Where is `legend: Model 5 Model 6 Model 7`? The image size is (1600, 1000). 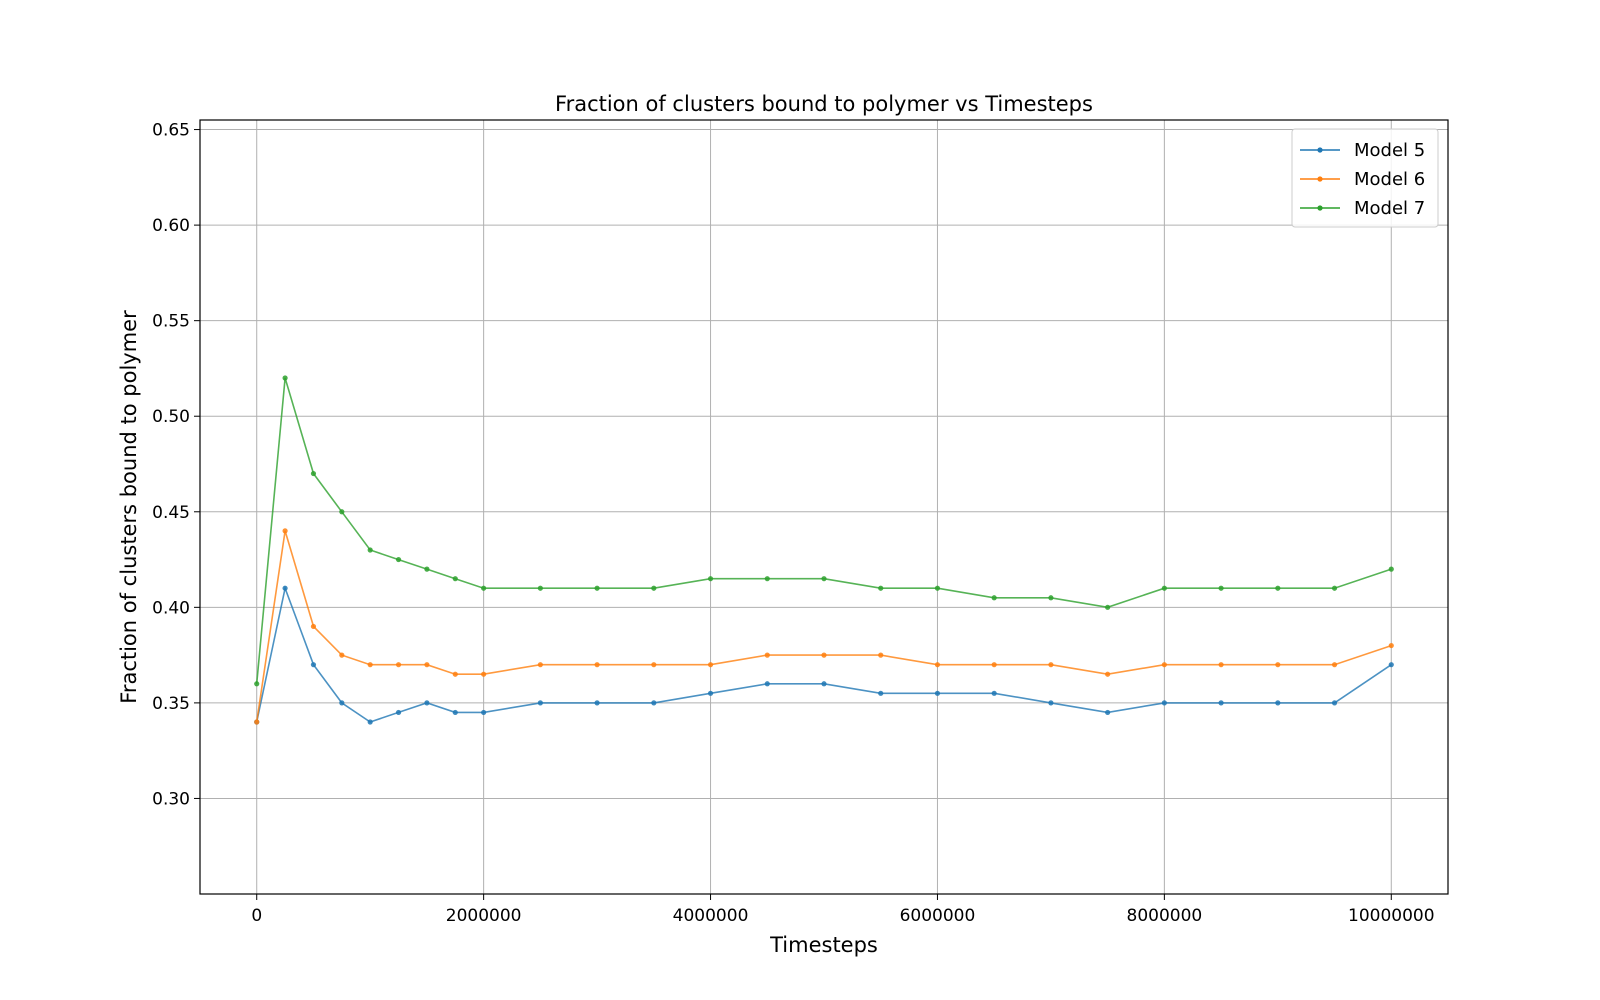
legend: Model 5 Model 6 Model 7 is located at coordinates (1365, 178).